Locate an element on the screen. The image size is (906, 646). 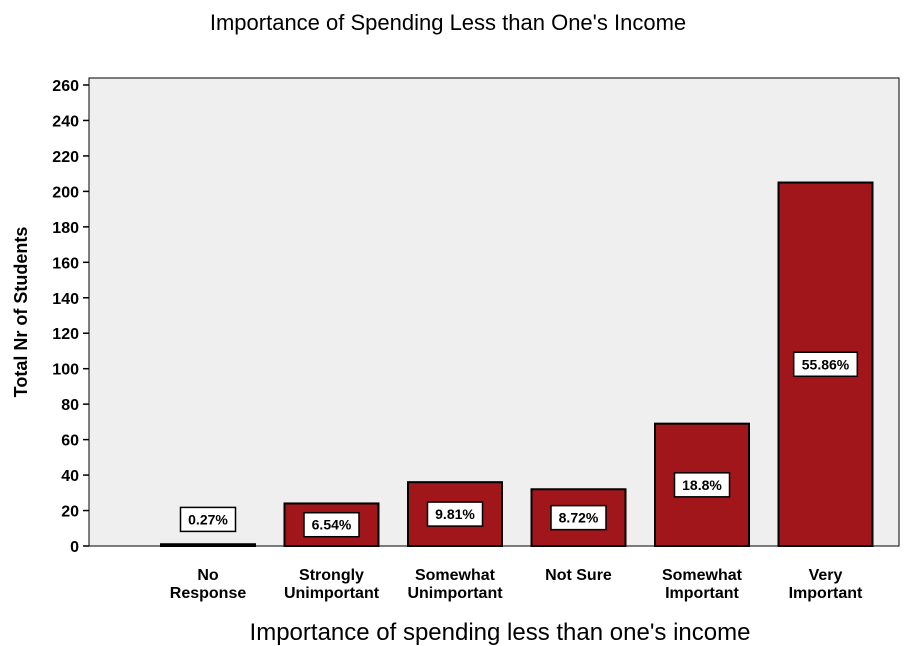
y-tick-label: 220 is located at coordinates (65, 157).